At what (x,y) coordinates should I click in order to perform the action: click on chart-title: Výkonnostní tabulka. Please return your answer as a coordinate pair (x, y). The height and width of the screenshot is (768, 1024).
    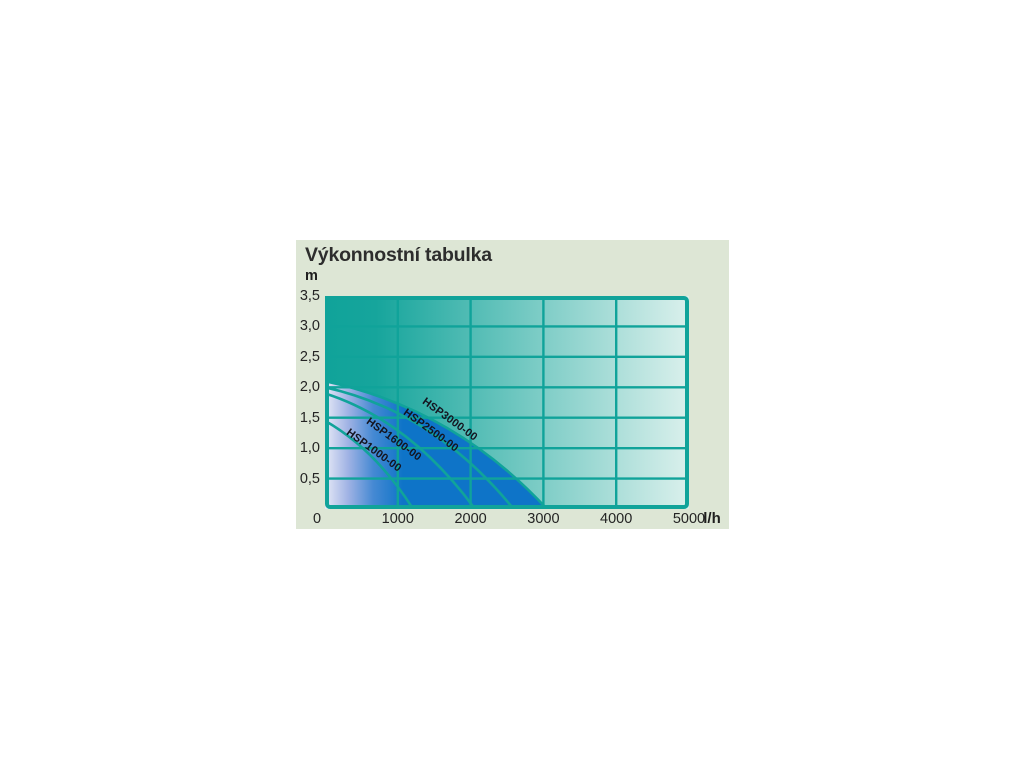
    Looking at the image, I should click on (398, 255).